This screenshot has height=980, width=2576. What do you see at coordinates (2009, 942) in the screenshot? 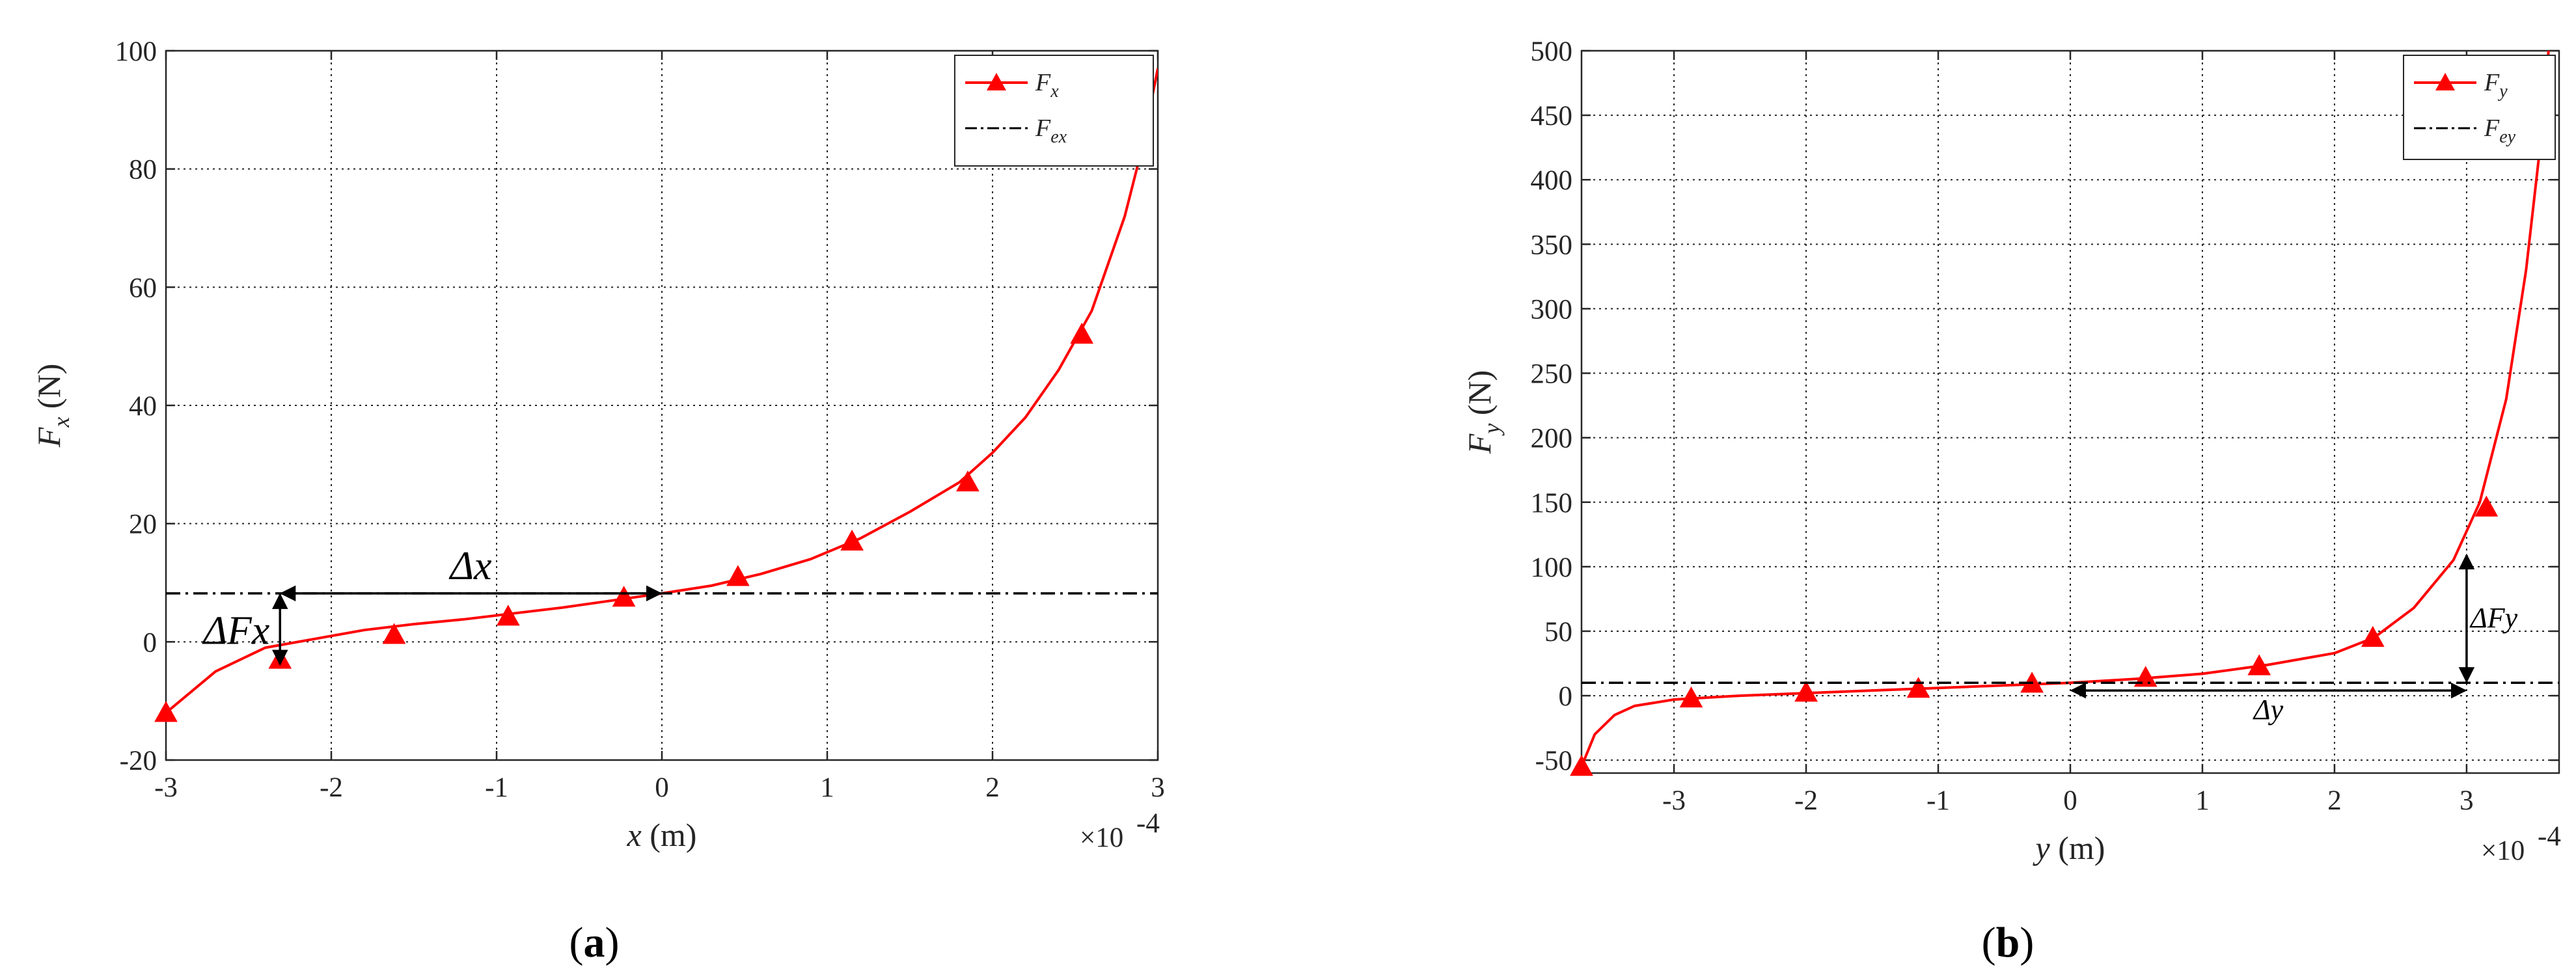
I see `panel-label: (b)` at bounding box center [2009, 942].